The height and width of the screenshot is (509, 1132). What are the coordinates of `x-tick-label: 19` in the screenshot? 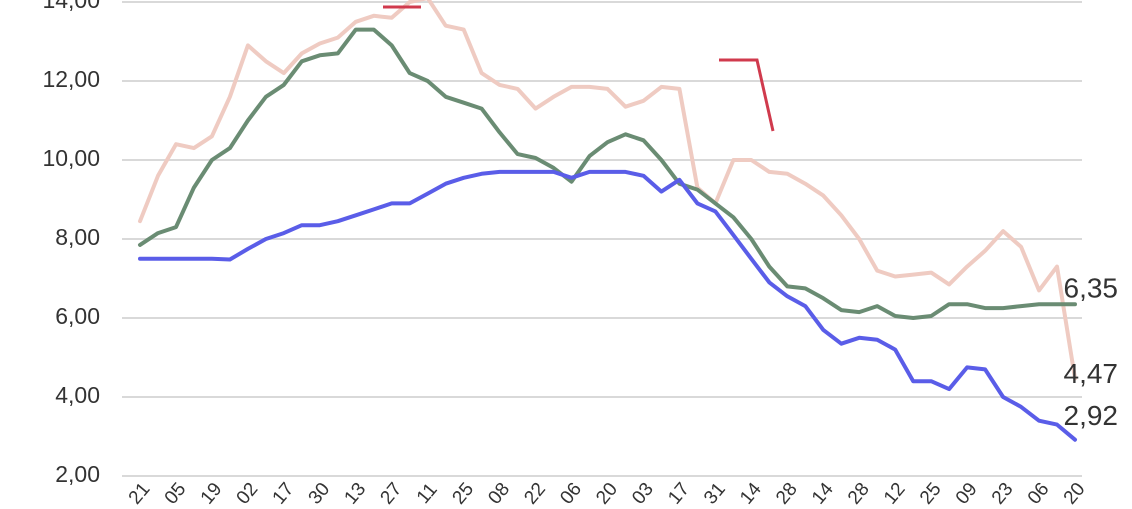 It's located at (212, 494).